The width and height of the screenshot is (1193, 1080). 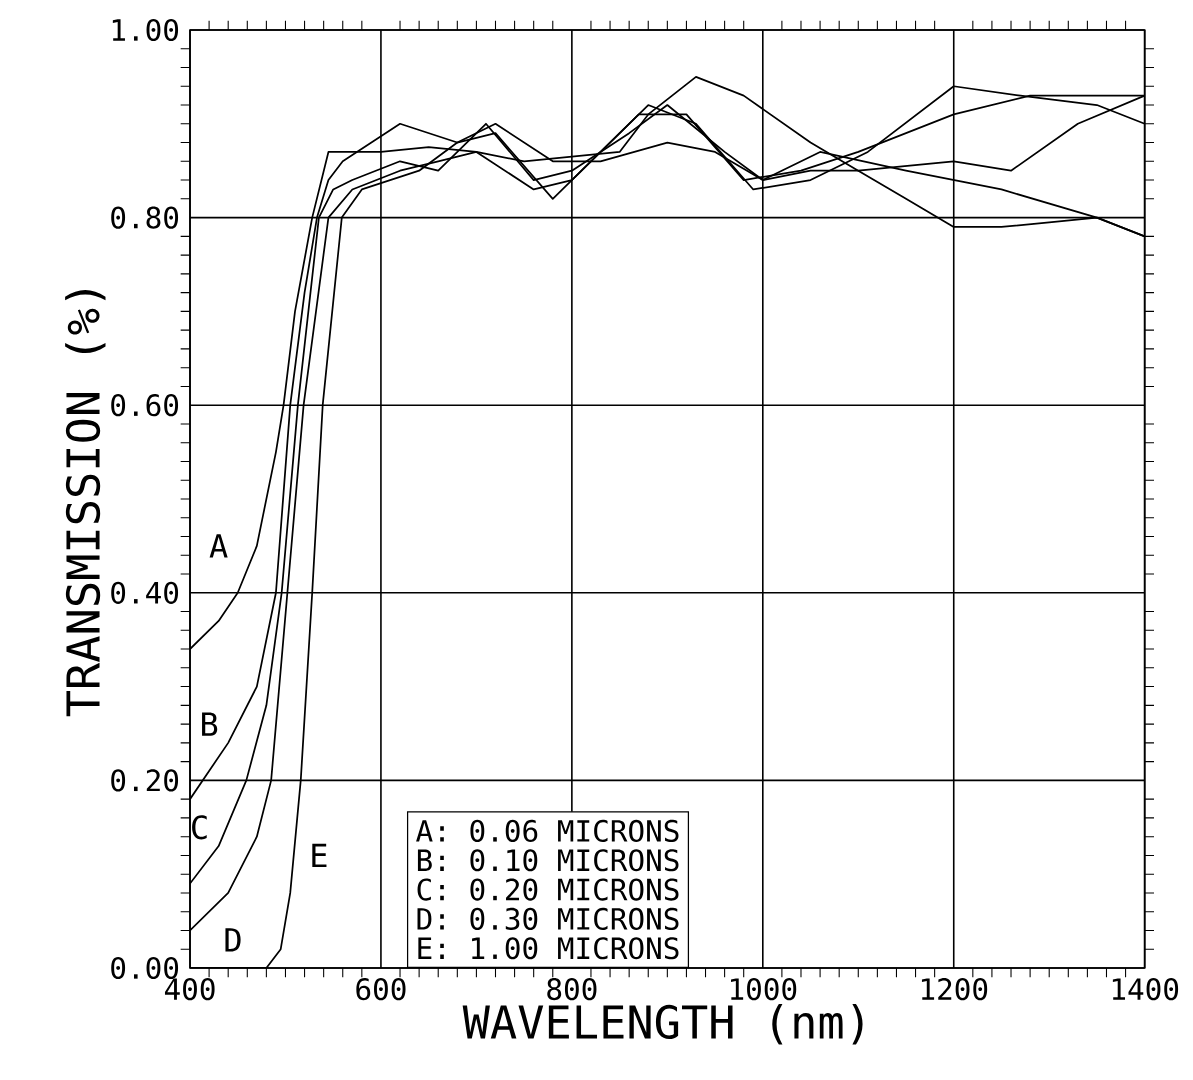 What do you see at coordinates (548, 889) in the screenshot?
I see `annotation: C: 0.20 MICRONS` at bounding box center [548, 889].